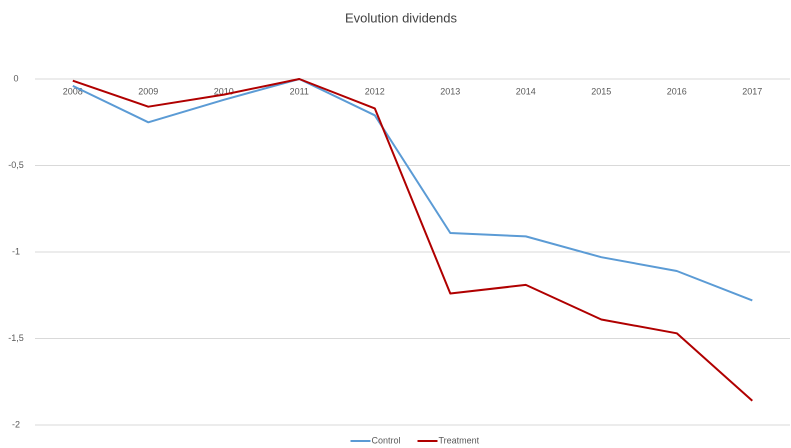 Image resolution: width=791 pixels, height=448 pixels. I want to click on y-tick-label: -1, so click(16, 251).